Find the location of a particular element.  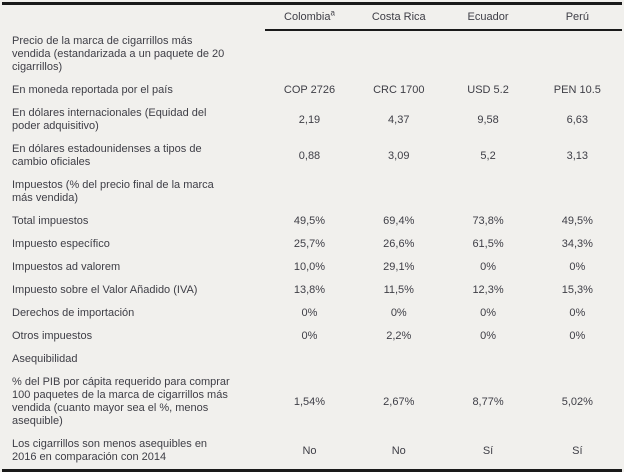

column-header-costa-rica: Costa Rica is located at coordinates (399, 17).